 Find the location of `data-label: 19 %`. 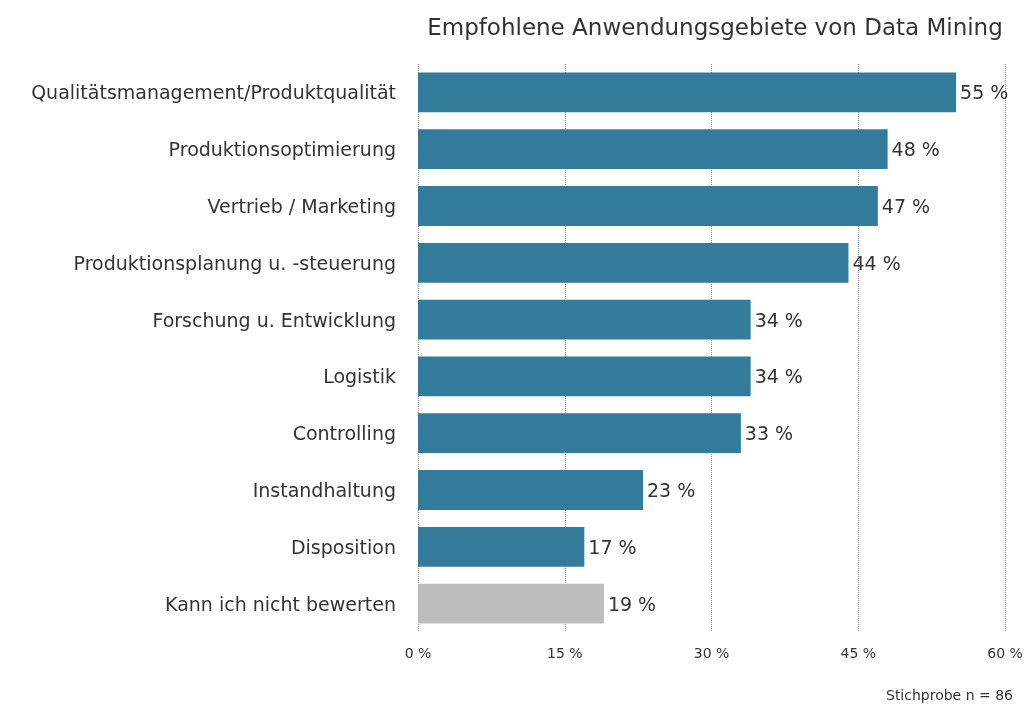

data-label: 19 % is located at coordinates (632, 603).